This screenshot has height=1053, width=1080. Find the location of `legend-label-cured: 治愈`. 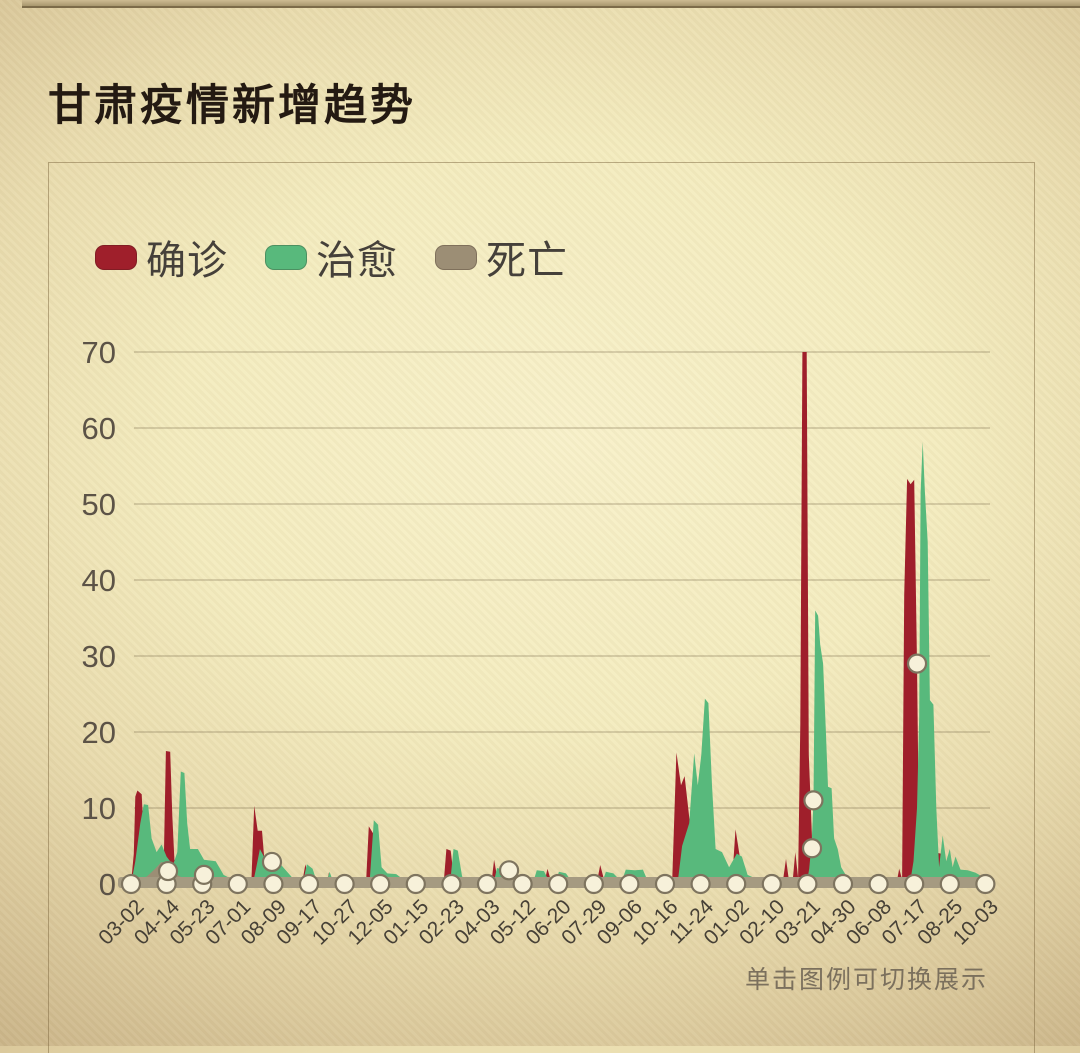

legend-label-cured: 治愈 is located at coordinates (357, 261).